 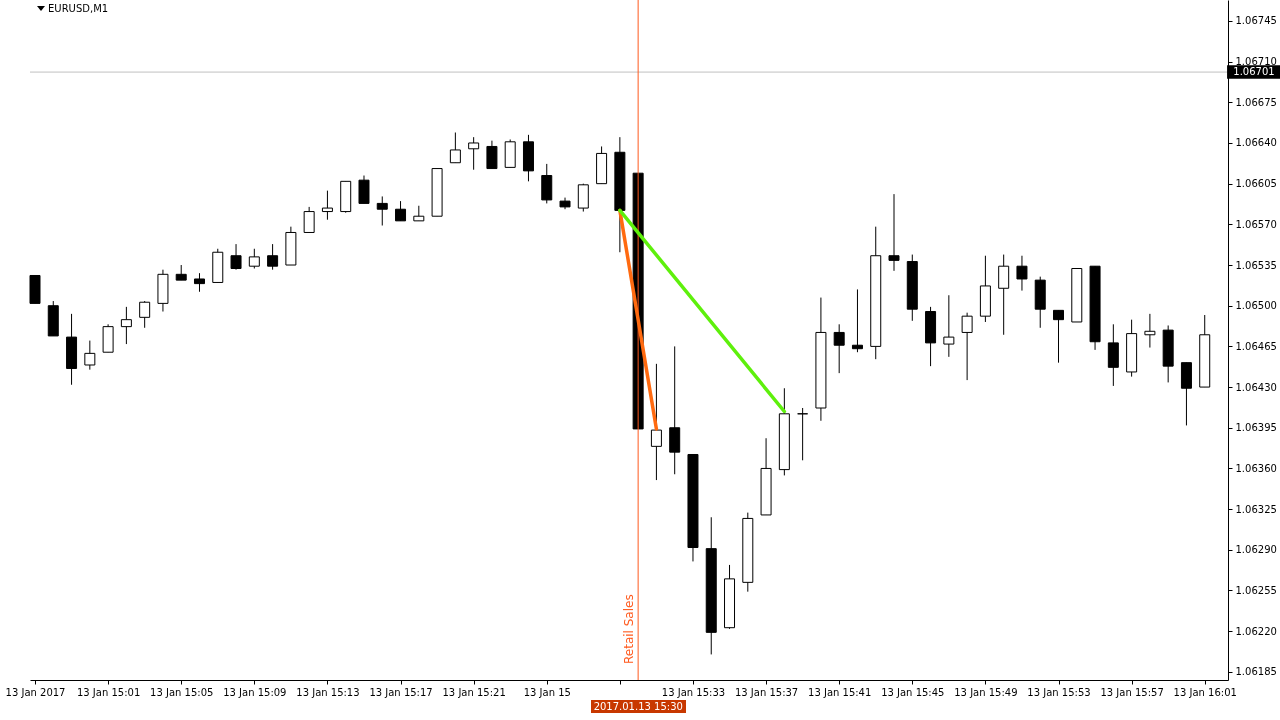 I want to click on text: 2017.01.13 15:30, so click(x=638, y=706).